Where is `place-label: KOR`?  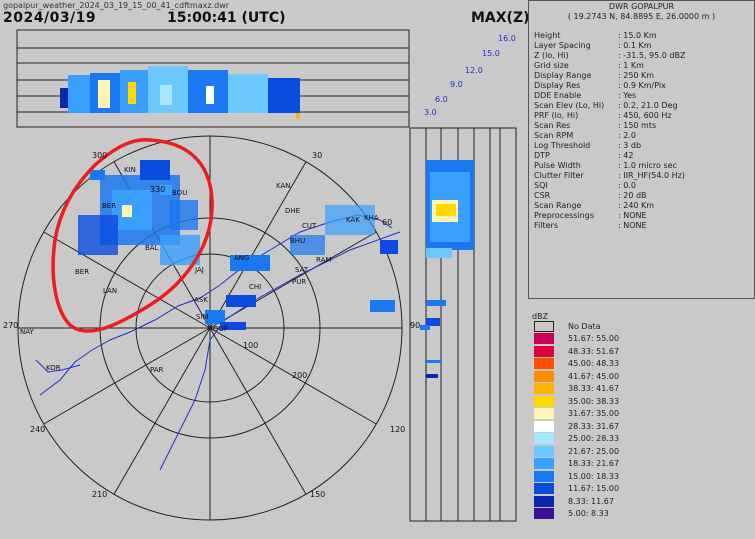
place-label: KOR is located at coordinates (53, 368).